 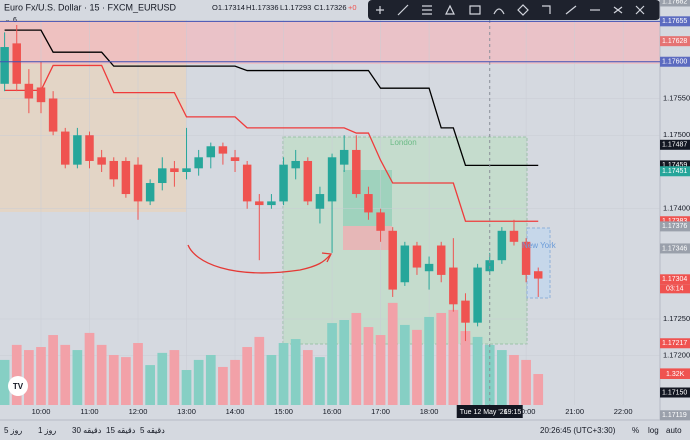 I want to click on symbol: Euro Fx/U.S. Dollar · 15 · FXCM_EURUSD, so click(x=90, y=7).